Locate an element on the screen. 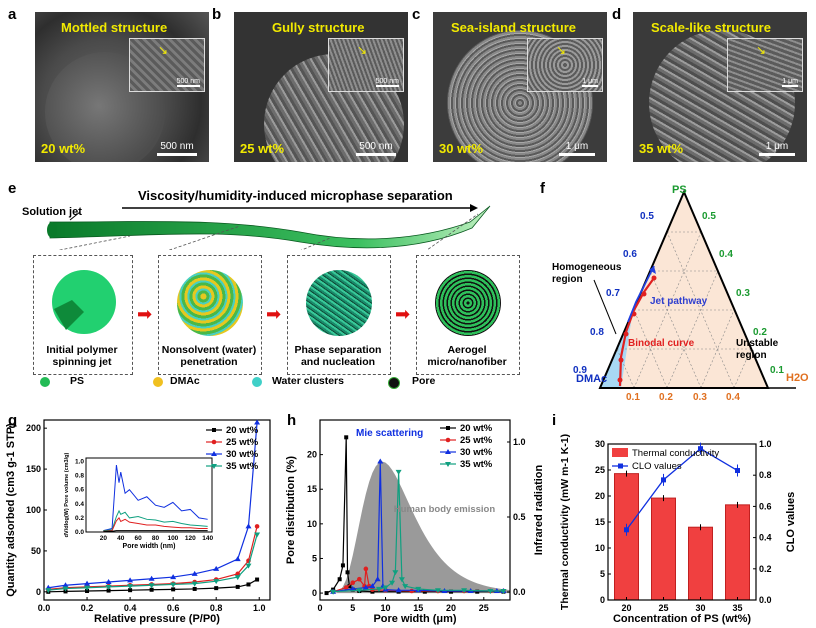  legend-label: Water clusters is located at coordinates (308, 381).